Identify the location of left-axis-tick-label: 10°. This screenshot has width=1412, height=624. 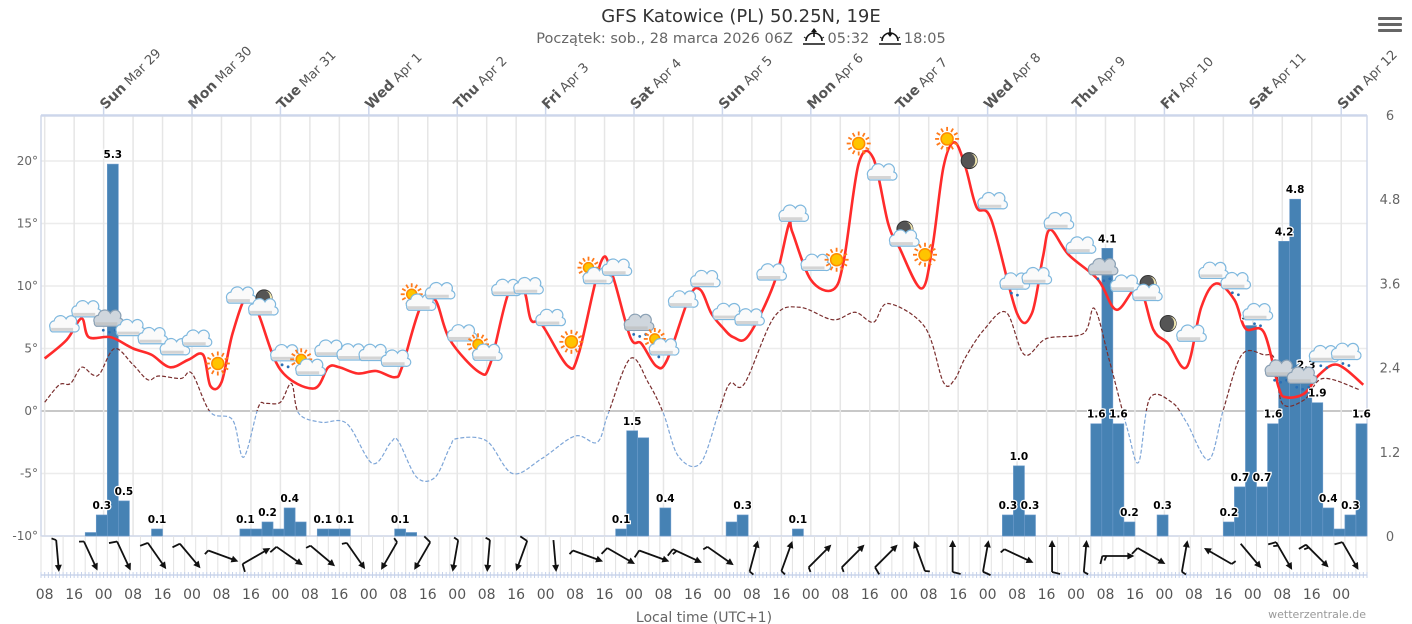
(27, 286).